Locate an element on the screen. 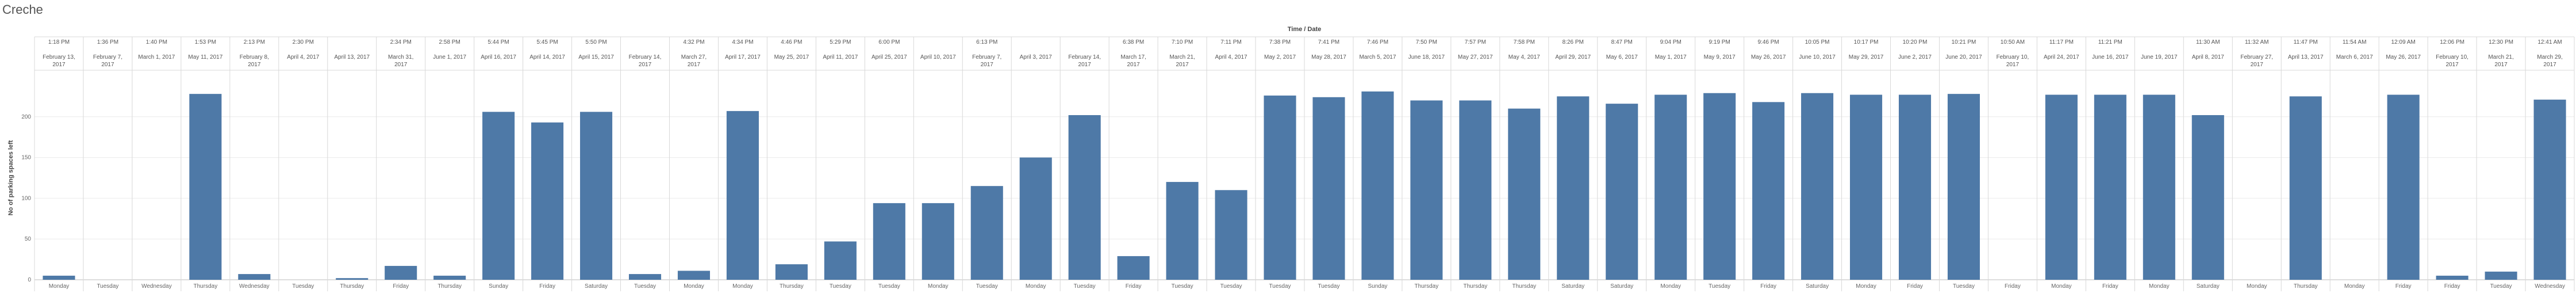  date-label: May 26, 2017 is located at coordinates (2404, 57).